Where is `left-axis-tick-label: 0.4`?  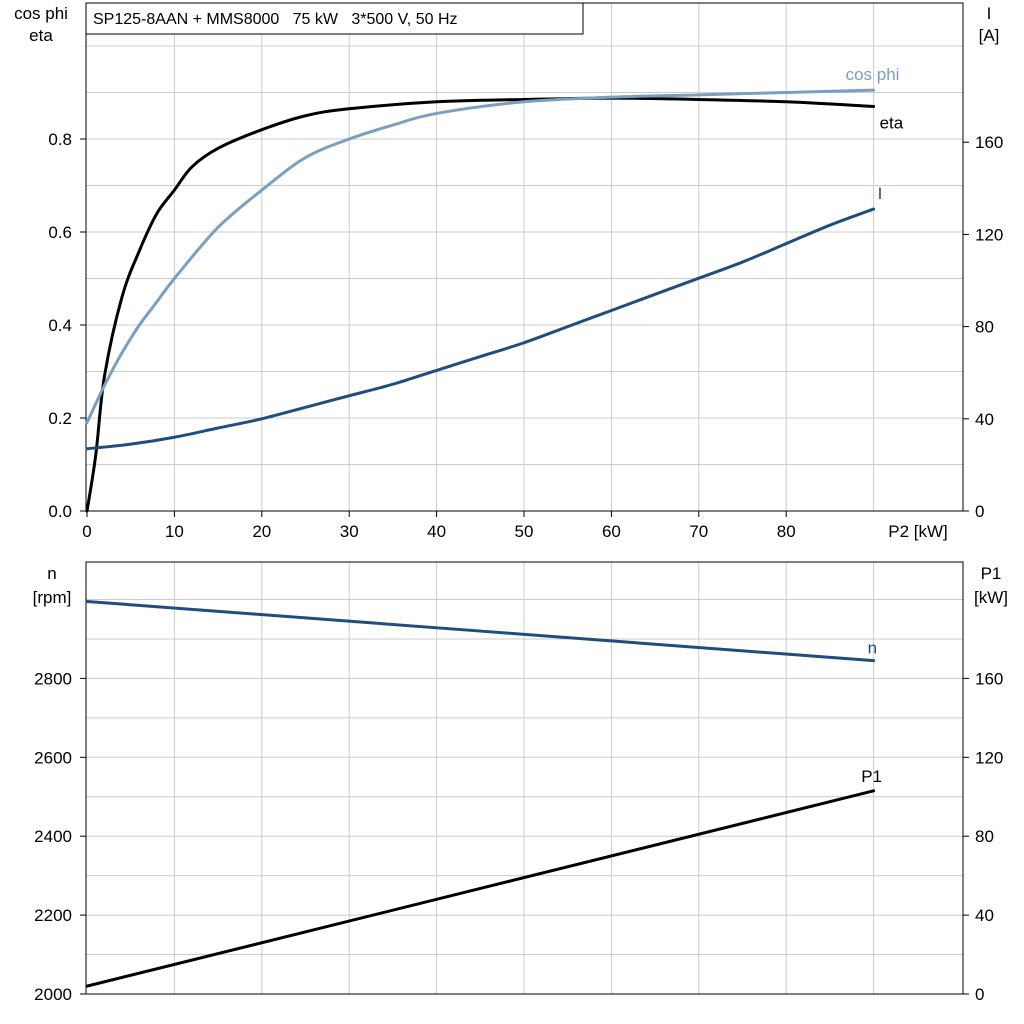
left-axis-tick-label: 0.4 is located at coordinates (60, 325).